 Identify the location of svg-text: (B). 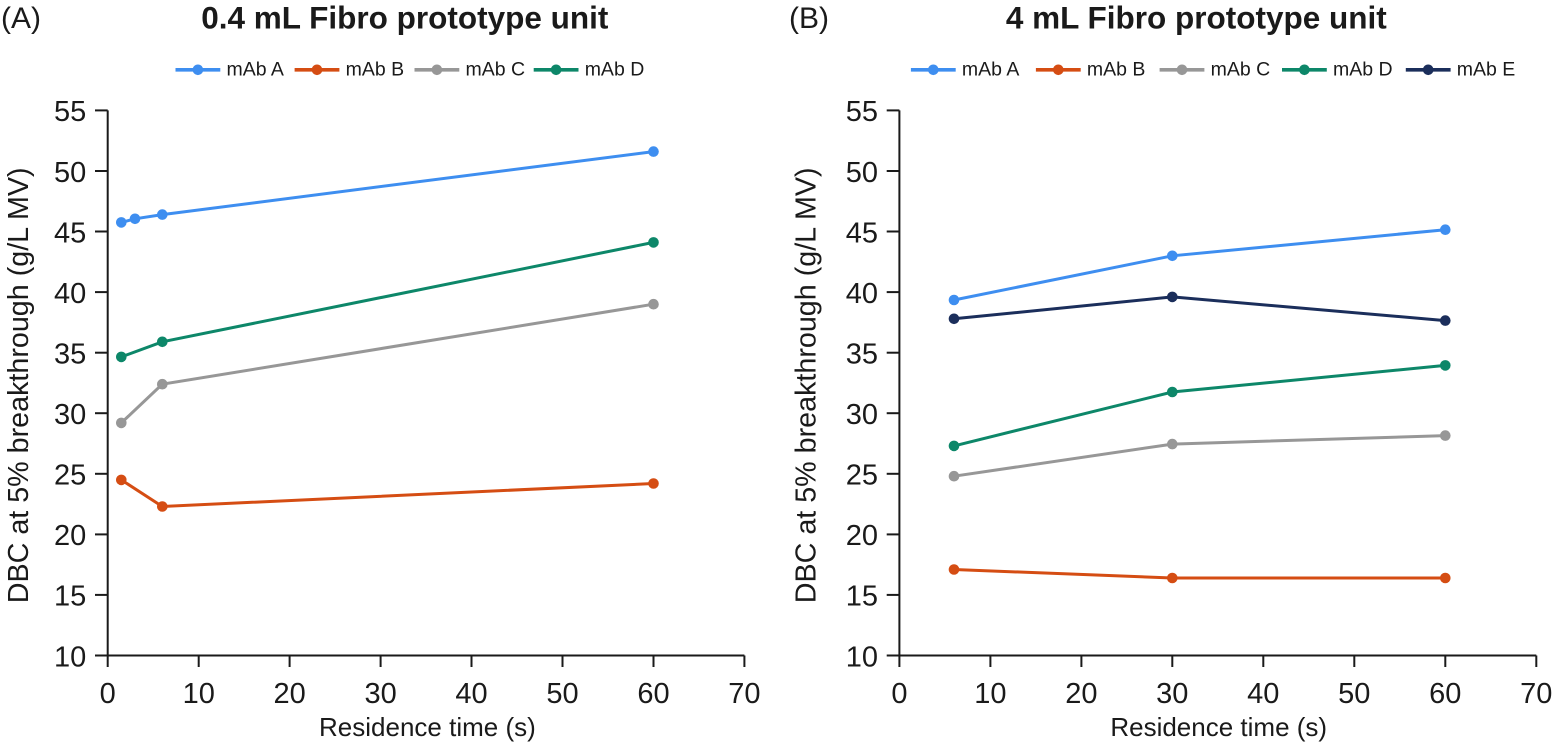
(809, 18).